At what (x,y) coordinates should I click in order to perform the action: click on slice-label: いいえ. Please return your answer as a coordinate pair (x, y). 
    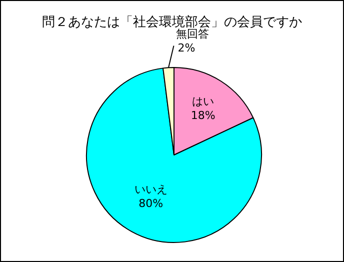
    Looking at the image, I should click on (151, 189).